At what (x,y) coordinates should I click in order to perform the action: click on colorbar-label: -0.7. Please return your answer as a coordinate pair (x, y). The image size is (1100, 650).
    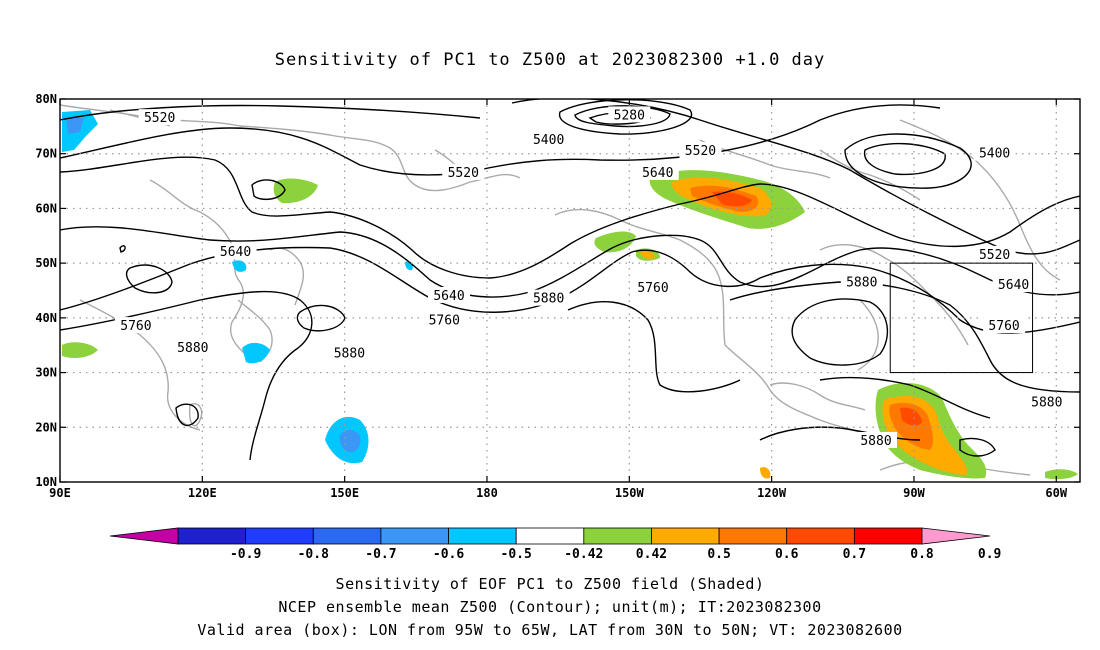
    Looking at the image, I should click on (380, 554).